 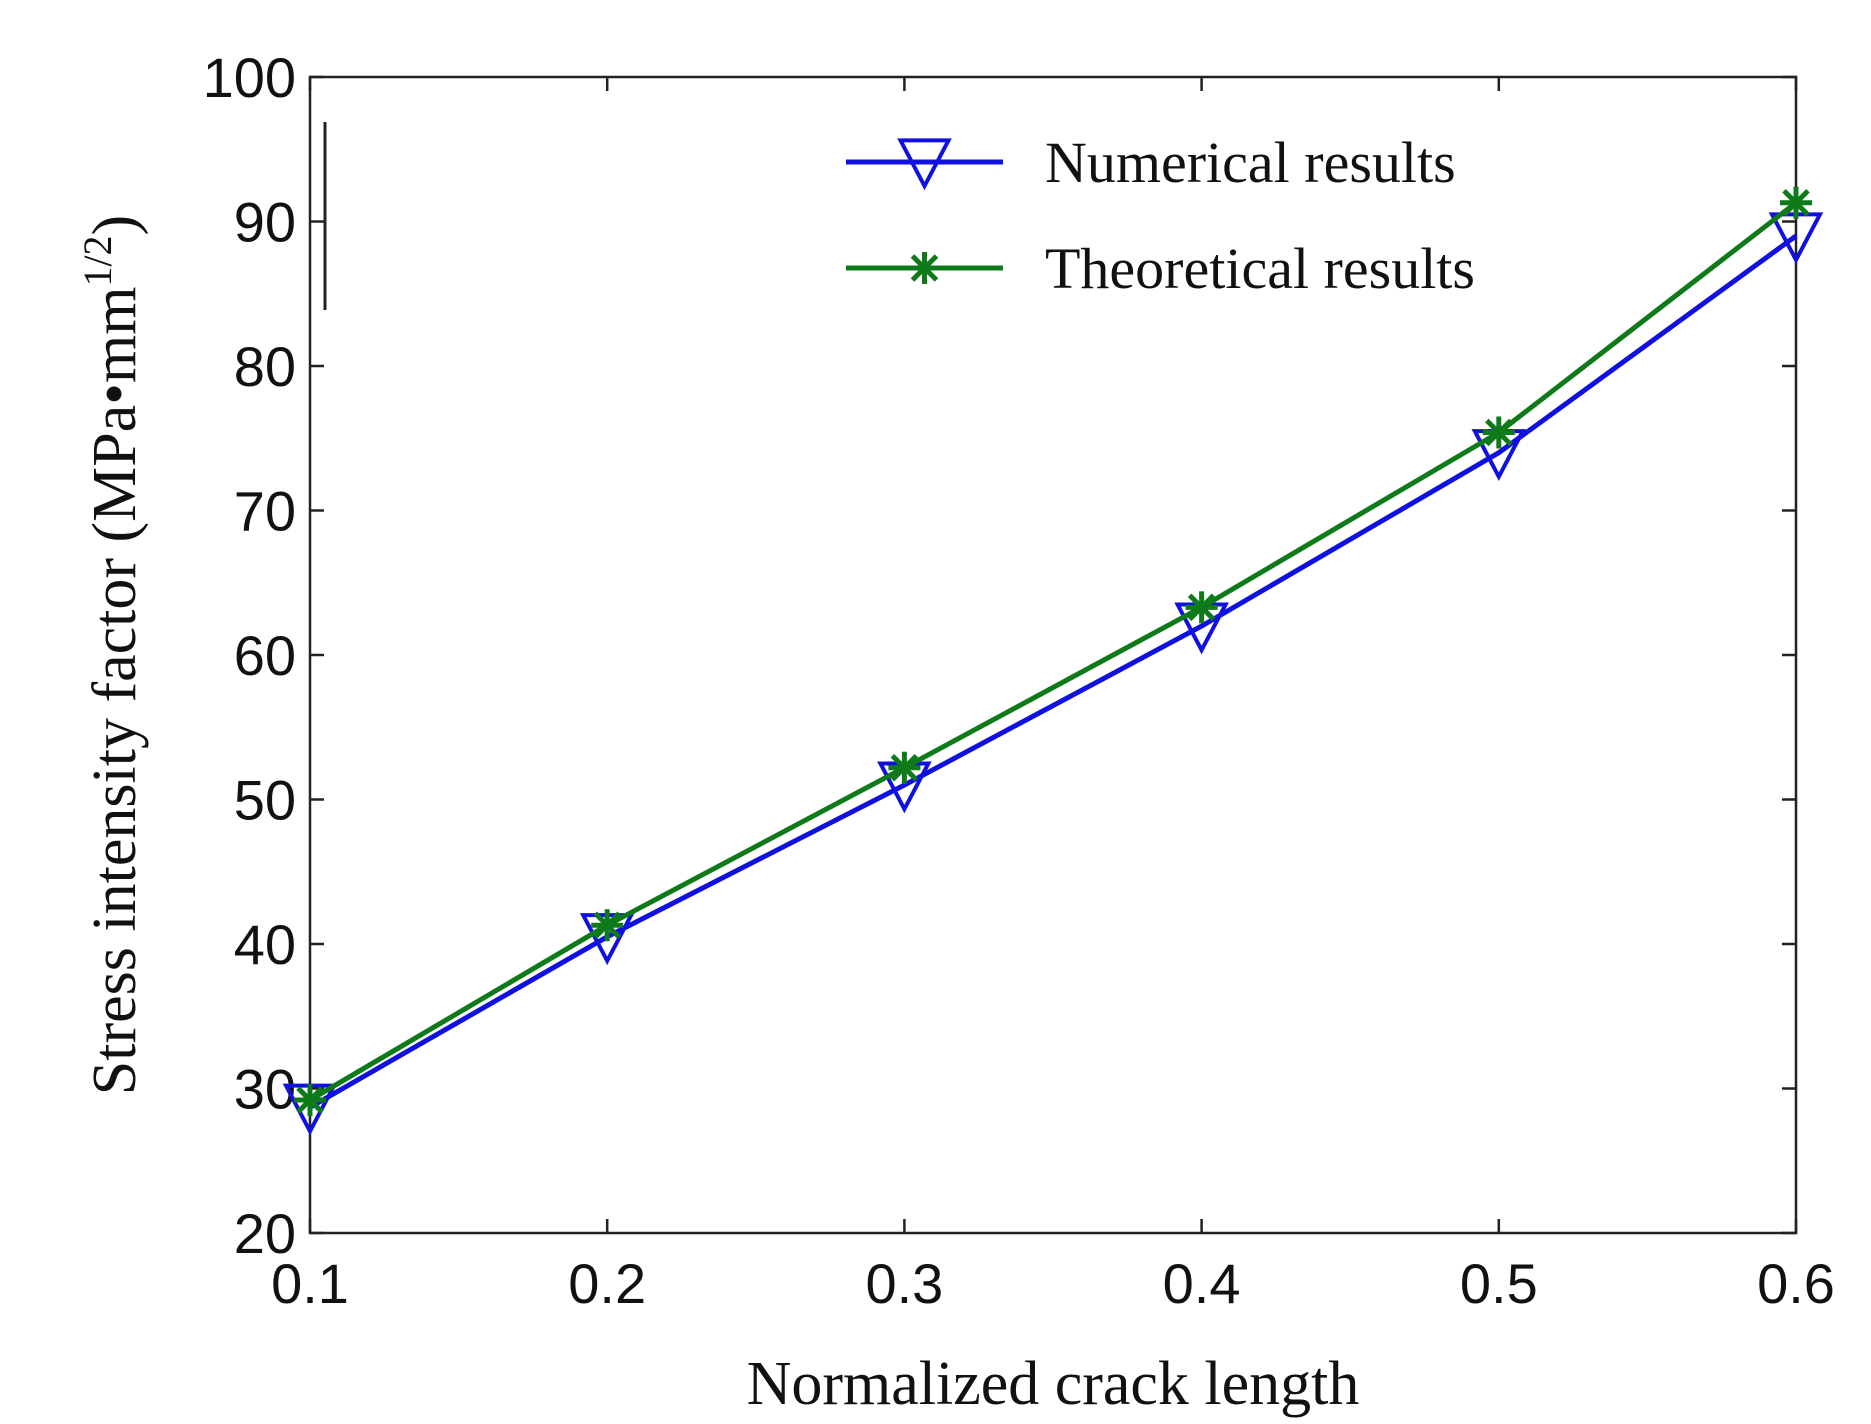 I want to click on y-tick-label: 60, so click(x=265, y=655).